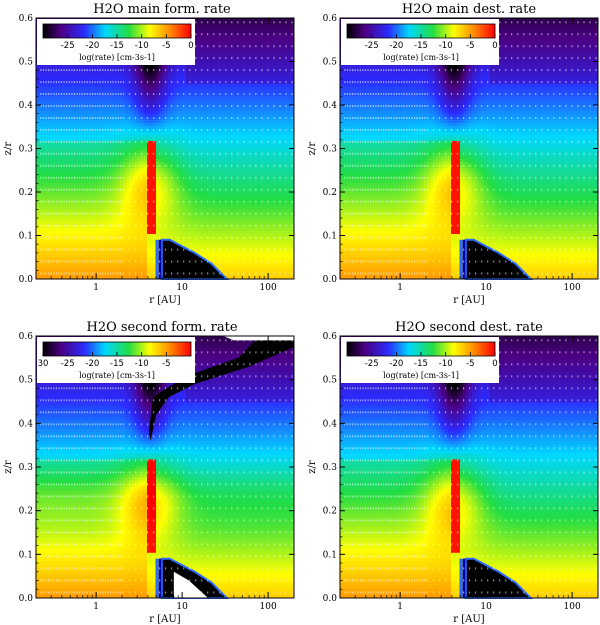 The width and height of the screenshot is (600, 625). I want to click on panel-title: H2O second dest. rate, so click(469, 327).